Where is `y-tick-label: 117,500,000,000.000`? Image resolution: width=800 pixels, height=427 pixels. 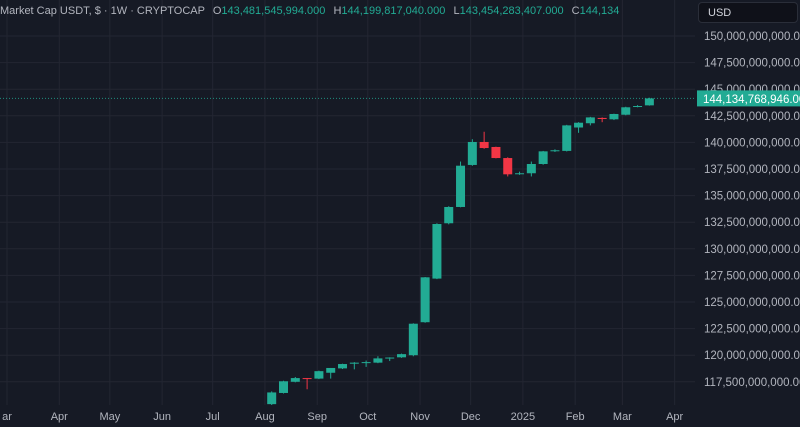 y-tick-label: 117,500,000,000.000 is located at coordinates (752, 383).